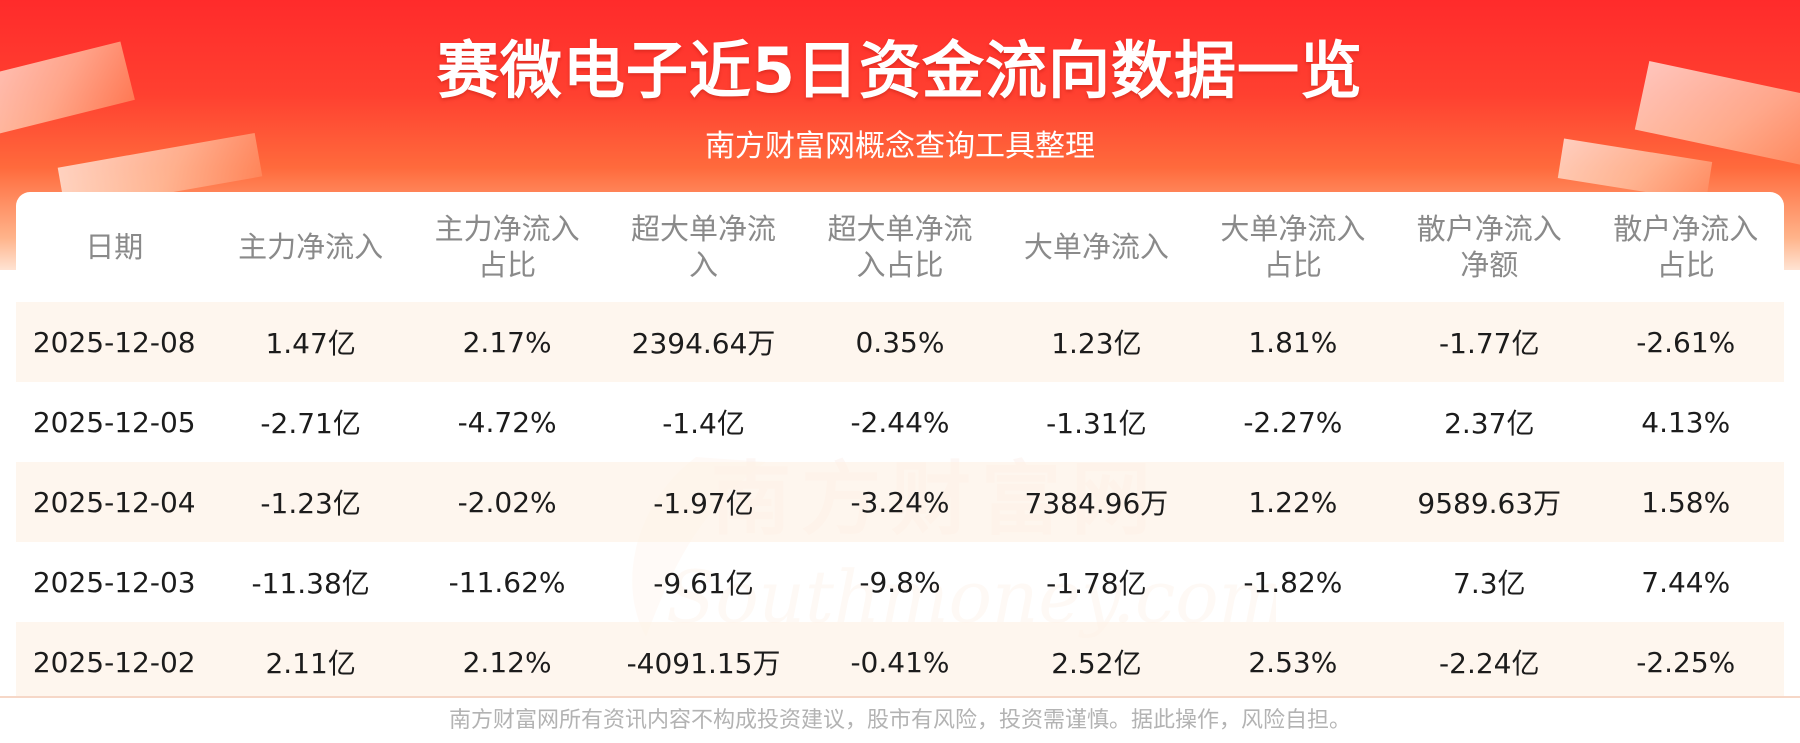  Describe the element at coordinates (1293, 502) in the screenshot. I see `value-cell: 1.22%` at that location.